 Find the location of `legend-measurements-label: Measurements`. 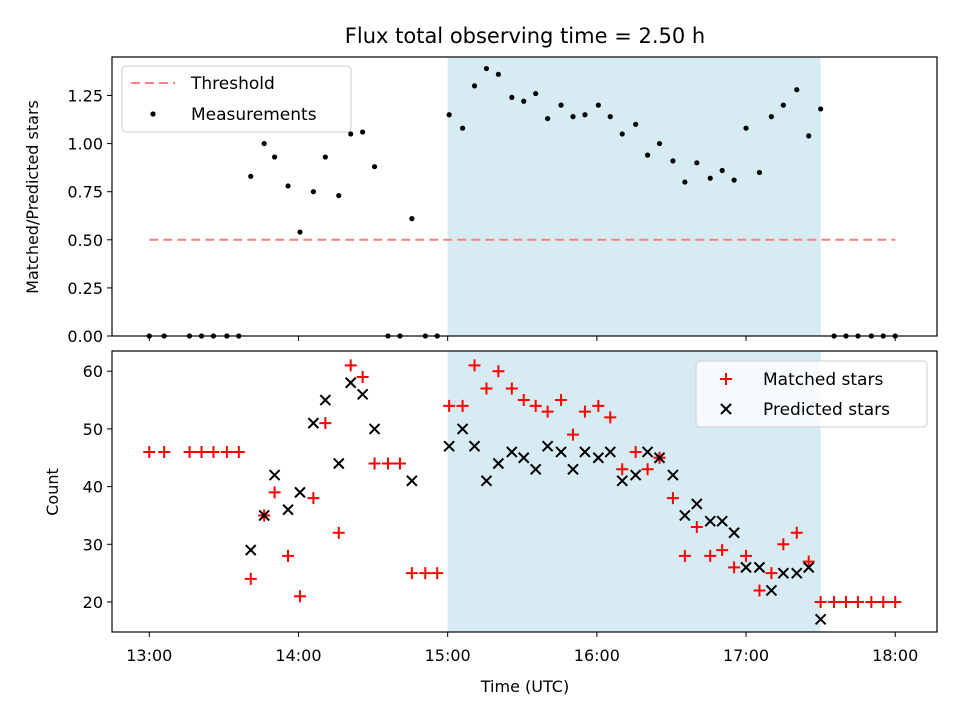

legend-measurements-label: Measurements is located at coordinates (254, 115).